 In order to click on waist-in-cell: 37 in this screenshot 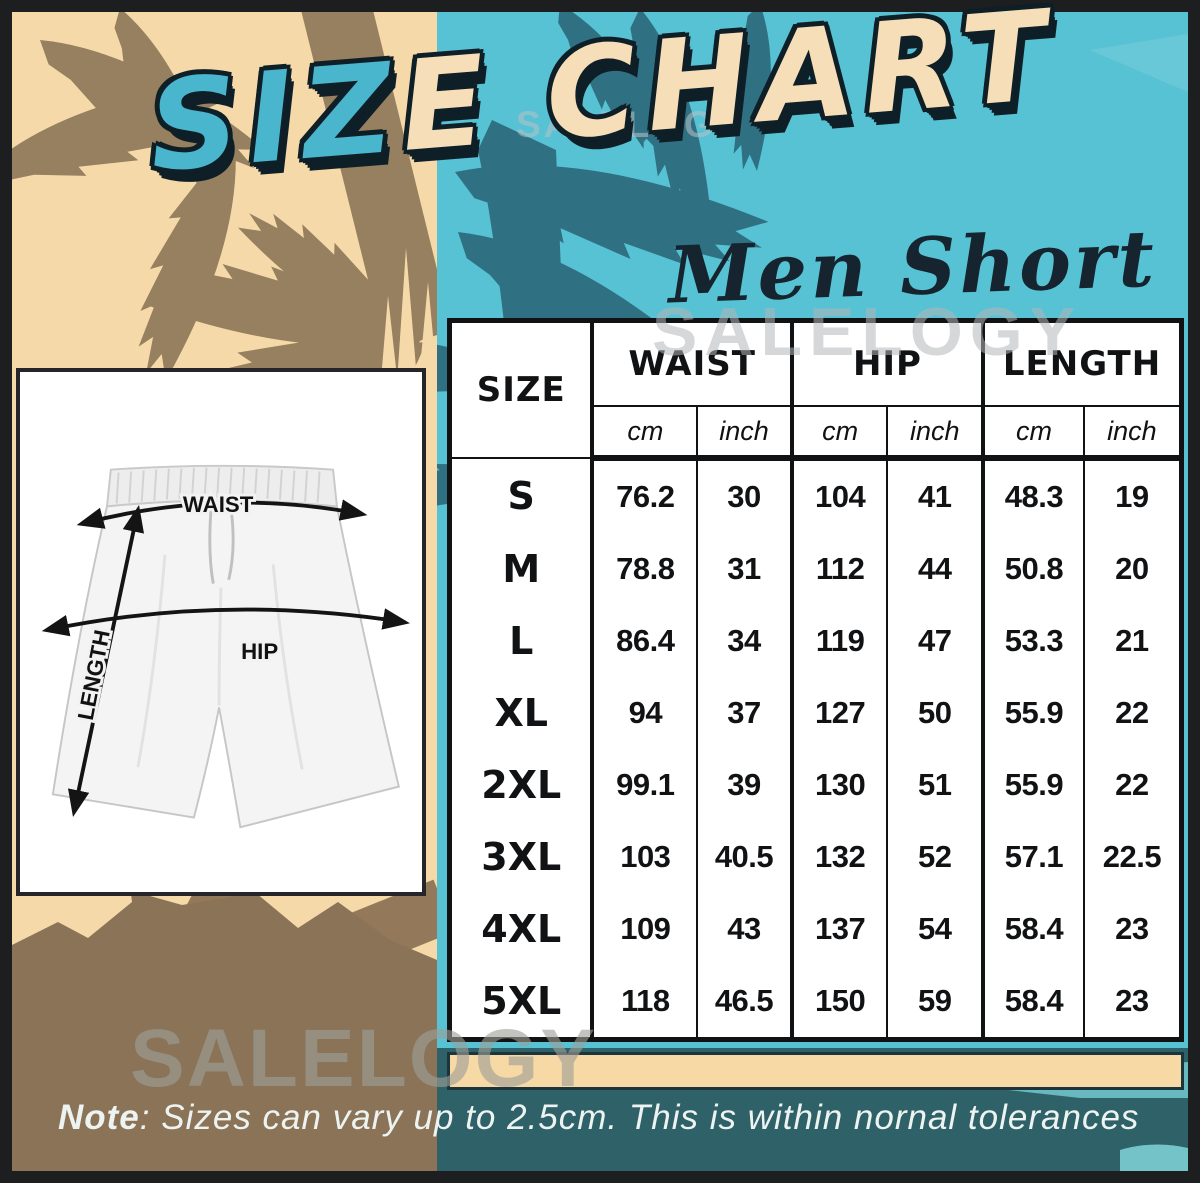, I will do `click(744, 713)`.